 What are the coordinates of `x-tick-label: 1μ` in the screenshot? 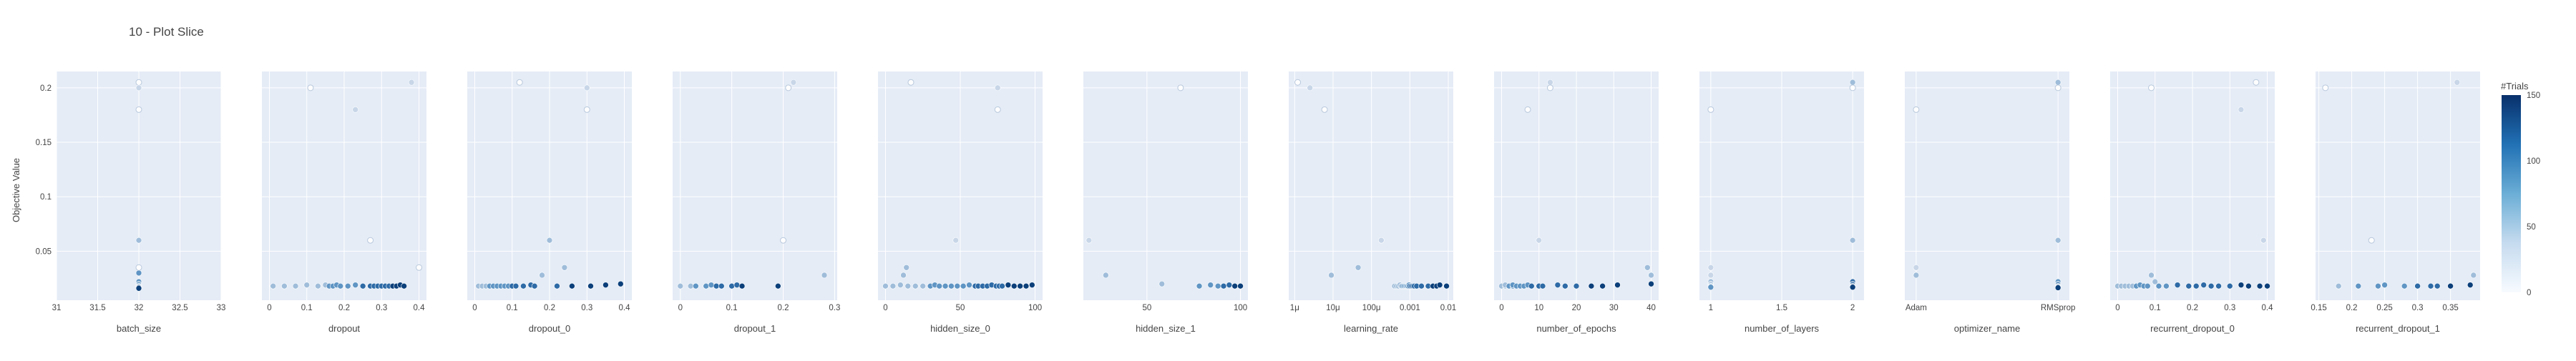 It's located at (1294, 308).